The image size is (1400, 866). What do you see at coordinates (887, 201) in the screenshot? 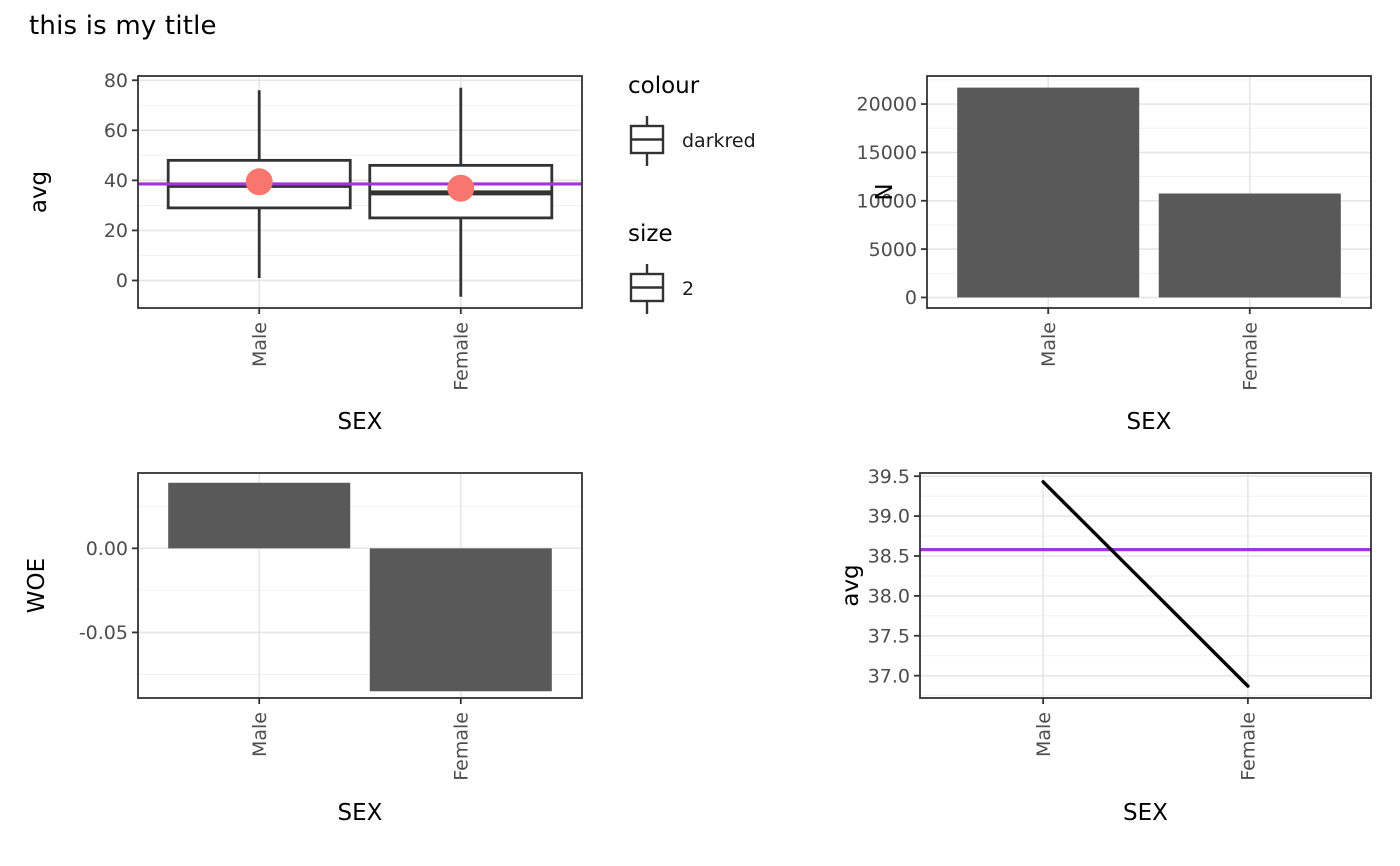
I see `y-tick-label: 10000` at bounding box center [887, 201].